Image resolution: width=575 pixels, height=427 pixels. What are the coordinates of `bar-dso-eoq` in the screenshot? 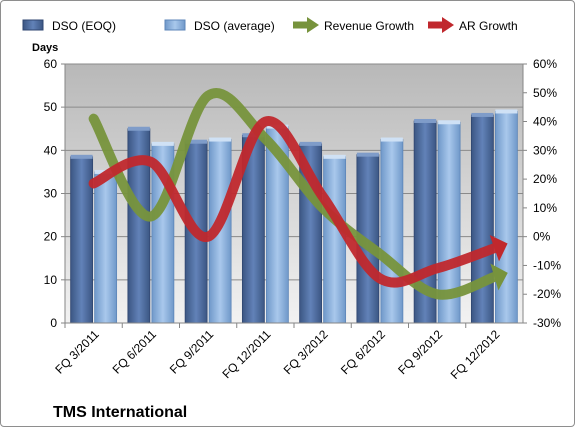 It's located at (482, 219).